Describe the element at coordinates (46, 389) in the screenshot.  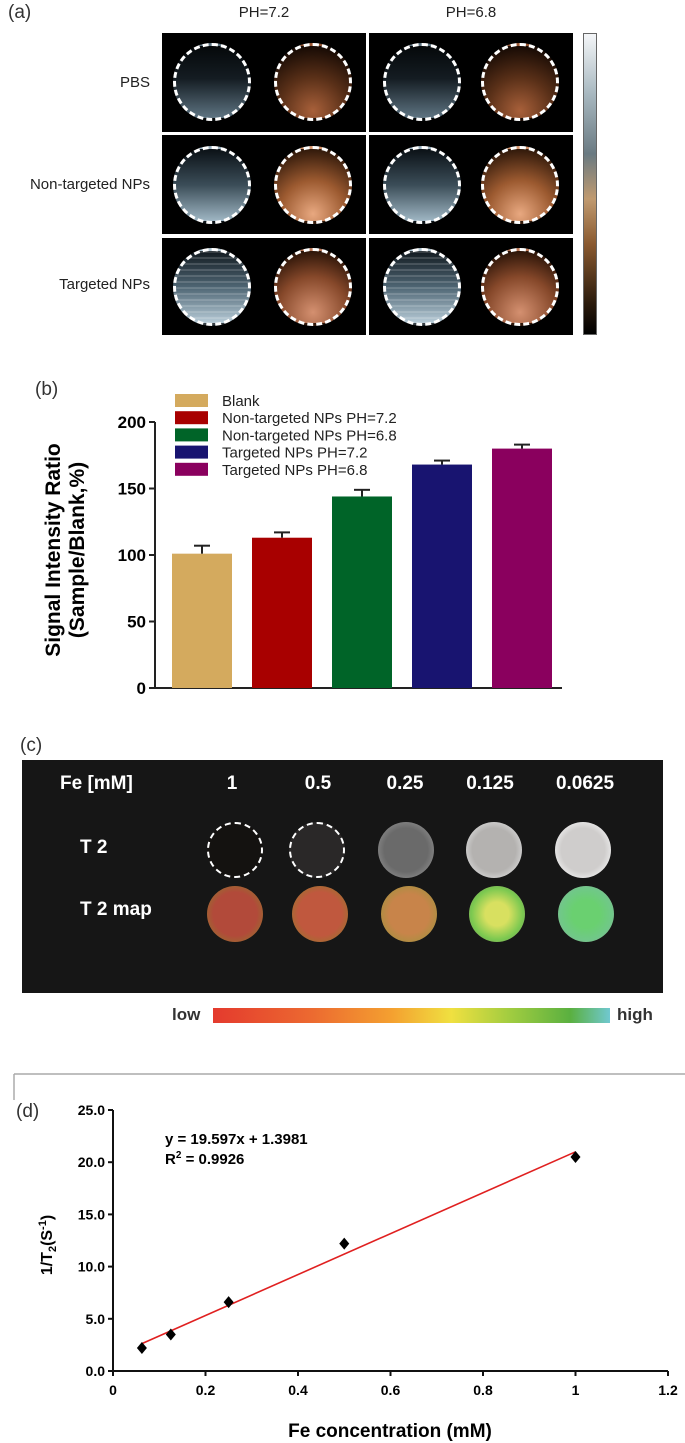
I see `panel-b-label: (b)` at that location.